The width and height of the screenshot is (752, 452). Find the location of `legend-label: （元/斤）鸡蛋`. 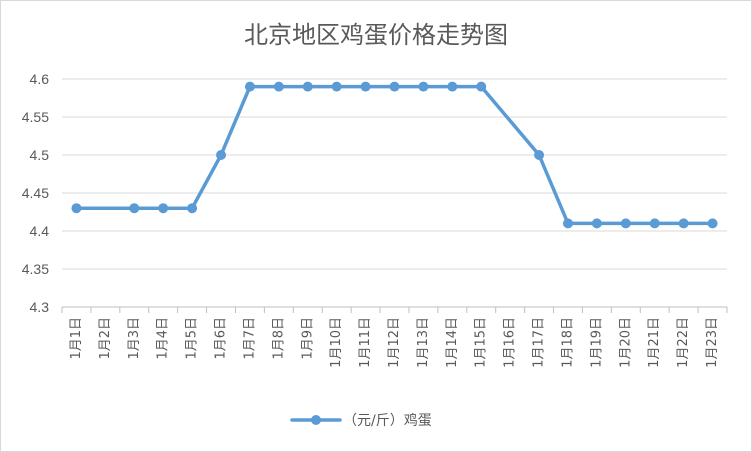

legend-label: （元/斤）鸡蛋 is located at coordinates (387, 420).